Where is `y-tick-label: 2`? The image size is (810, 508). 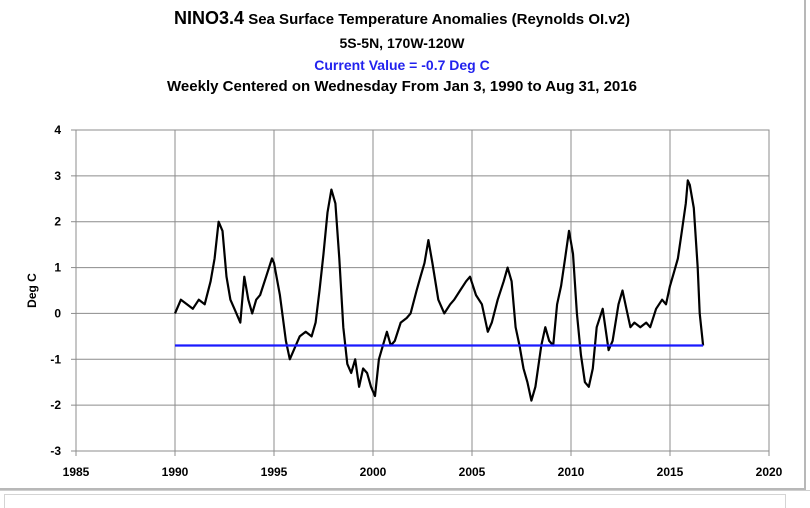 y-tick-label: 2 is located at coordinates (57, 222).